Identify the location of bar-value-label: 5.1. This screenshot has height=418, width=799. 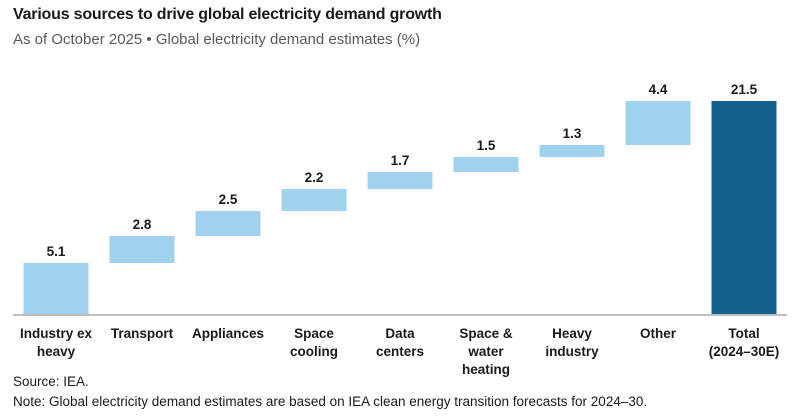
(56, 252).